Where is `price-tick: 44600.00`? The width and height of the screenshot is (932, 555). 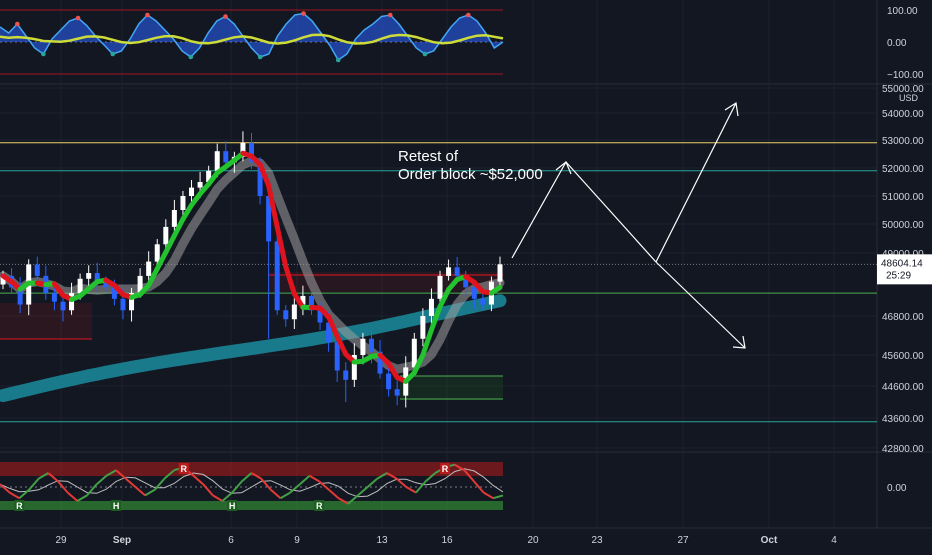
price-tick: 44600.00 is located at coordinates (903, 387).